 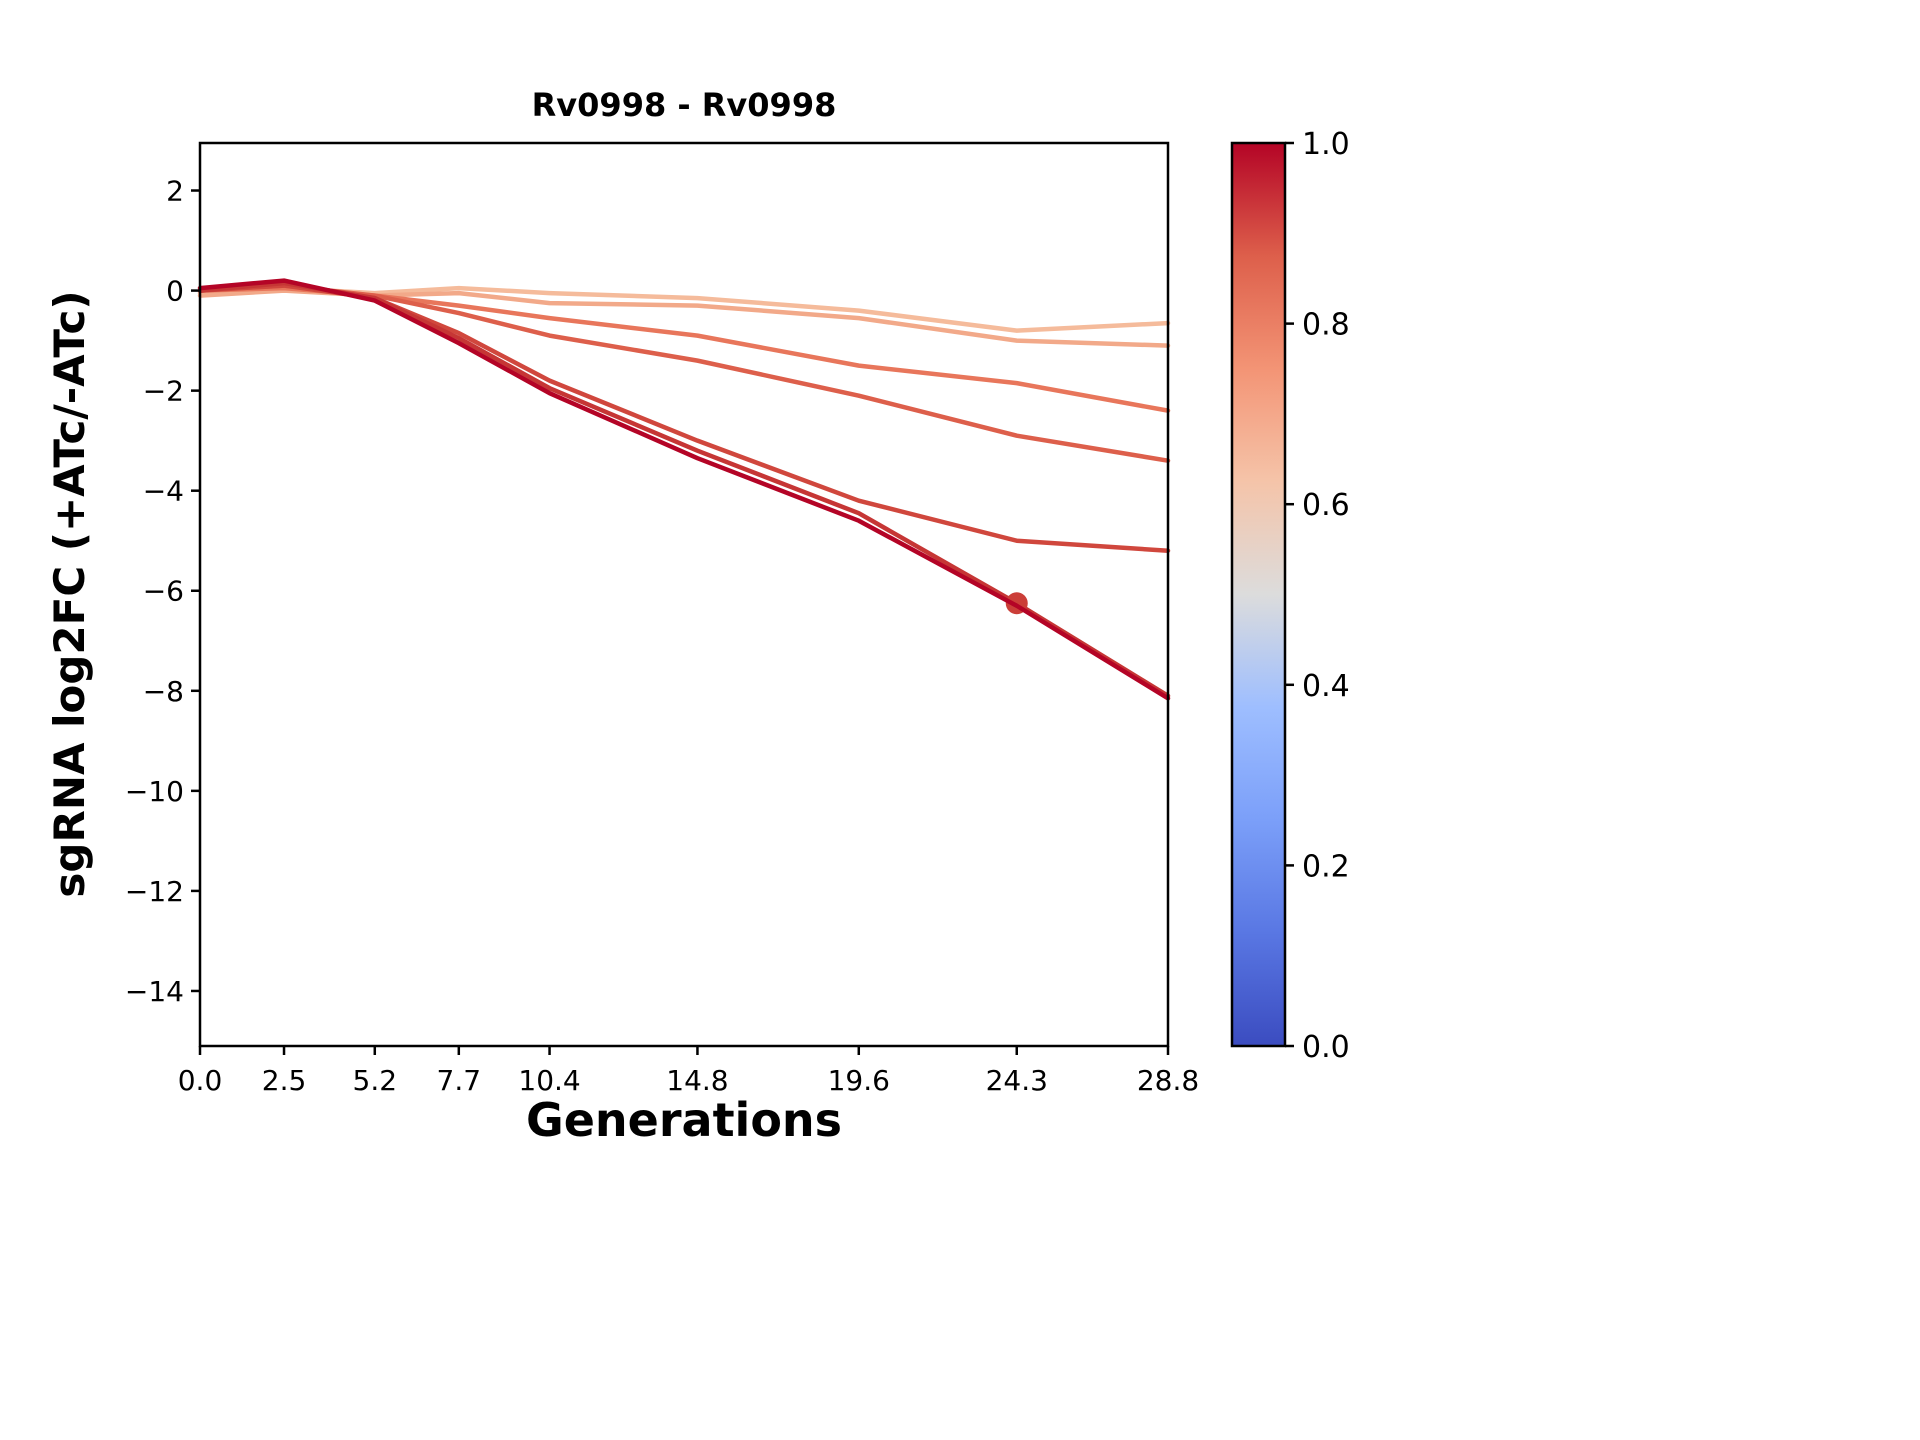 What do you see at coordinates (163, 491) in the screenshot?
I see `y-tick-label: −4` at bounding box center [163, 491].